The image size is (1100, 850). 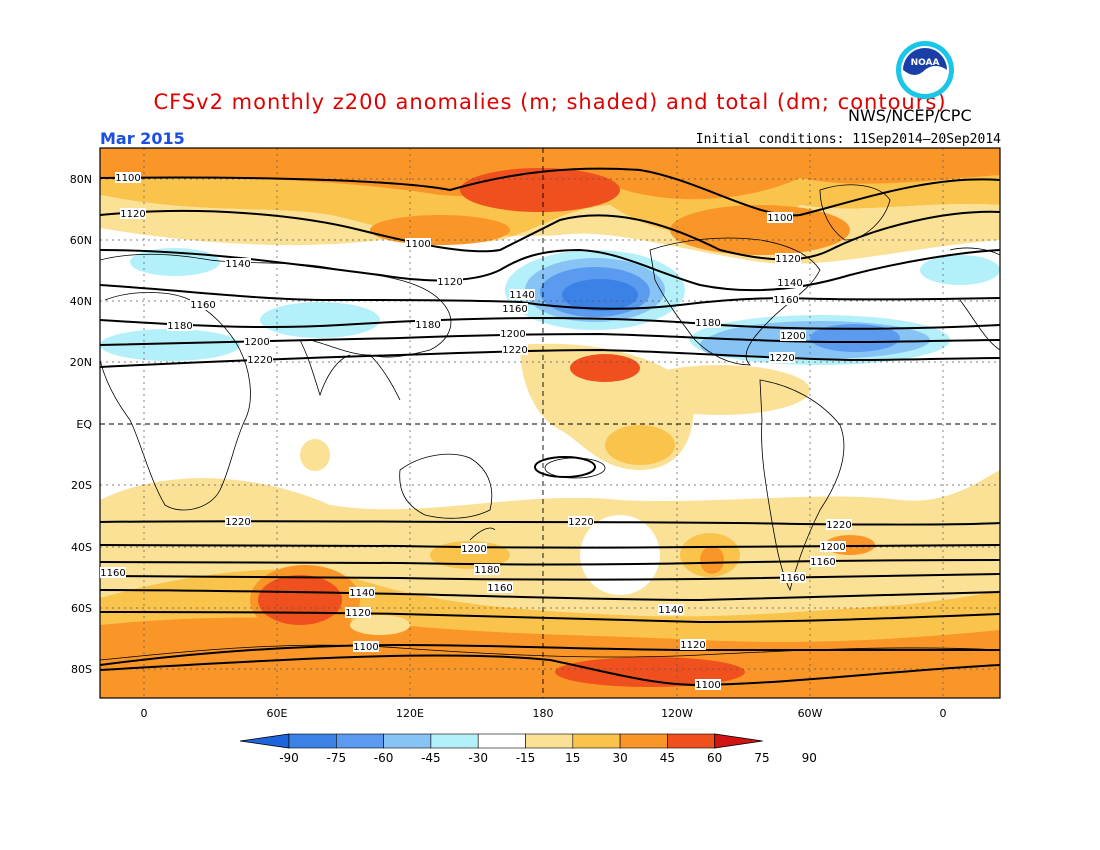 I want to click on lat-label: EQ, so click(x=84, y=424).